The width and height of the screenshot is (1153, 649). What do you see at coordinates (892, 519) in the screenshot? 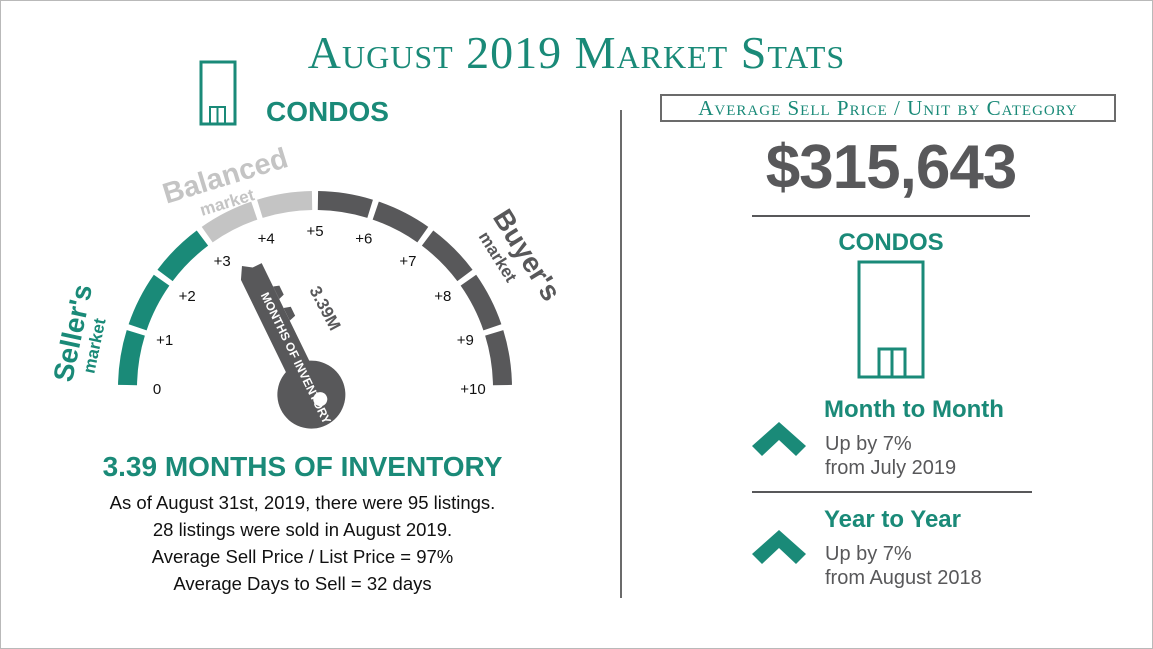
I see `year-to-year-title: Year to Year` at bounding box center [892, 519].